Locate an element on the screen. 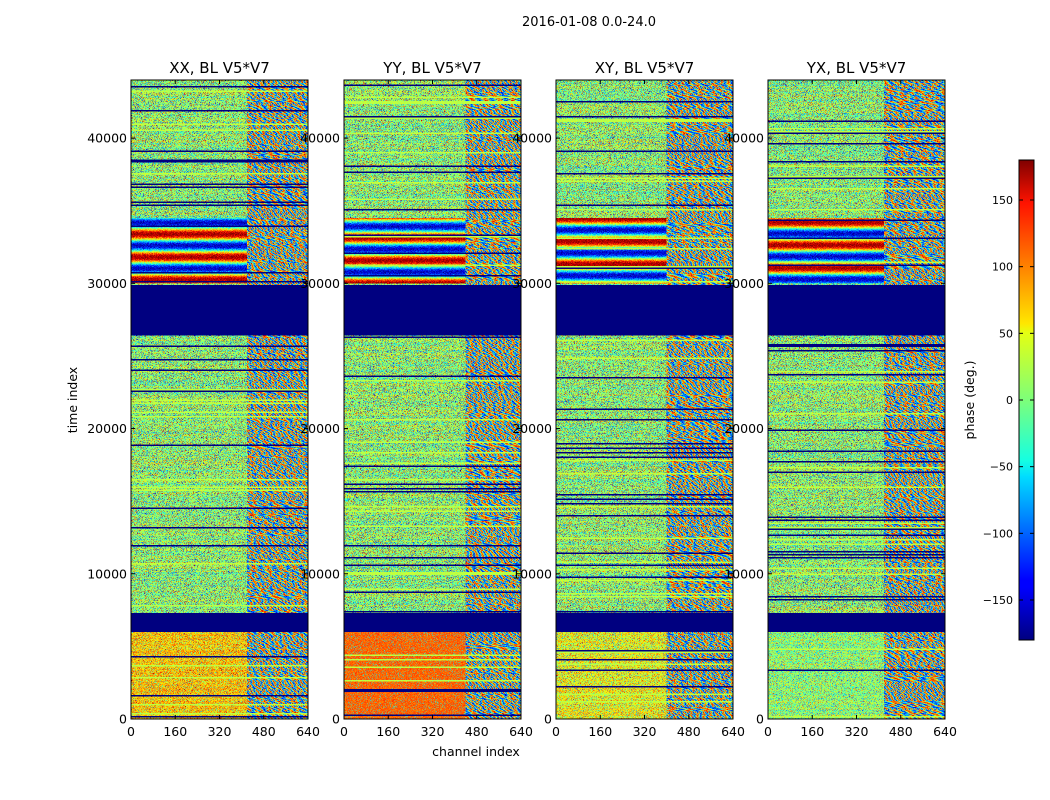 This screenshot has height=800, width=1050. panel-2-ytick-label: 30000 is located at coordinates (320, 283).